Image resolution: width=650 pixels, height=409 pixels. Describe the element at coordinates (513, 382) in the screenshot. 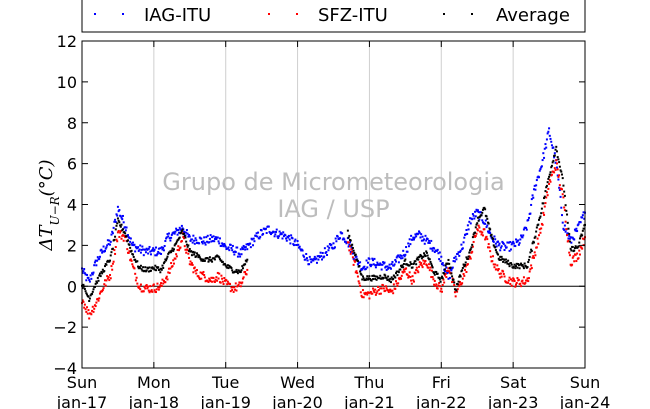

I see `x-tick-label-day: Sat` at that location.